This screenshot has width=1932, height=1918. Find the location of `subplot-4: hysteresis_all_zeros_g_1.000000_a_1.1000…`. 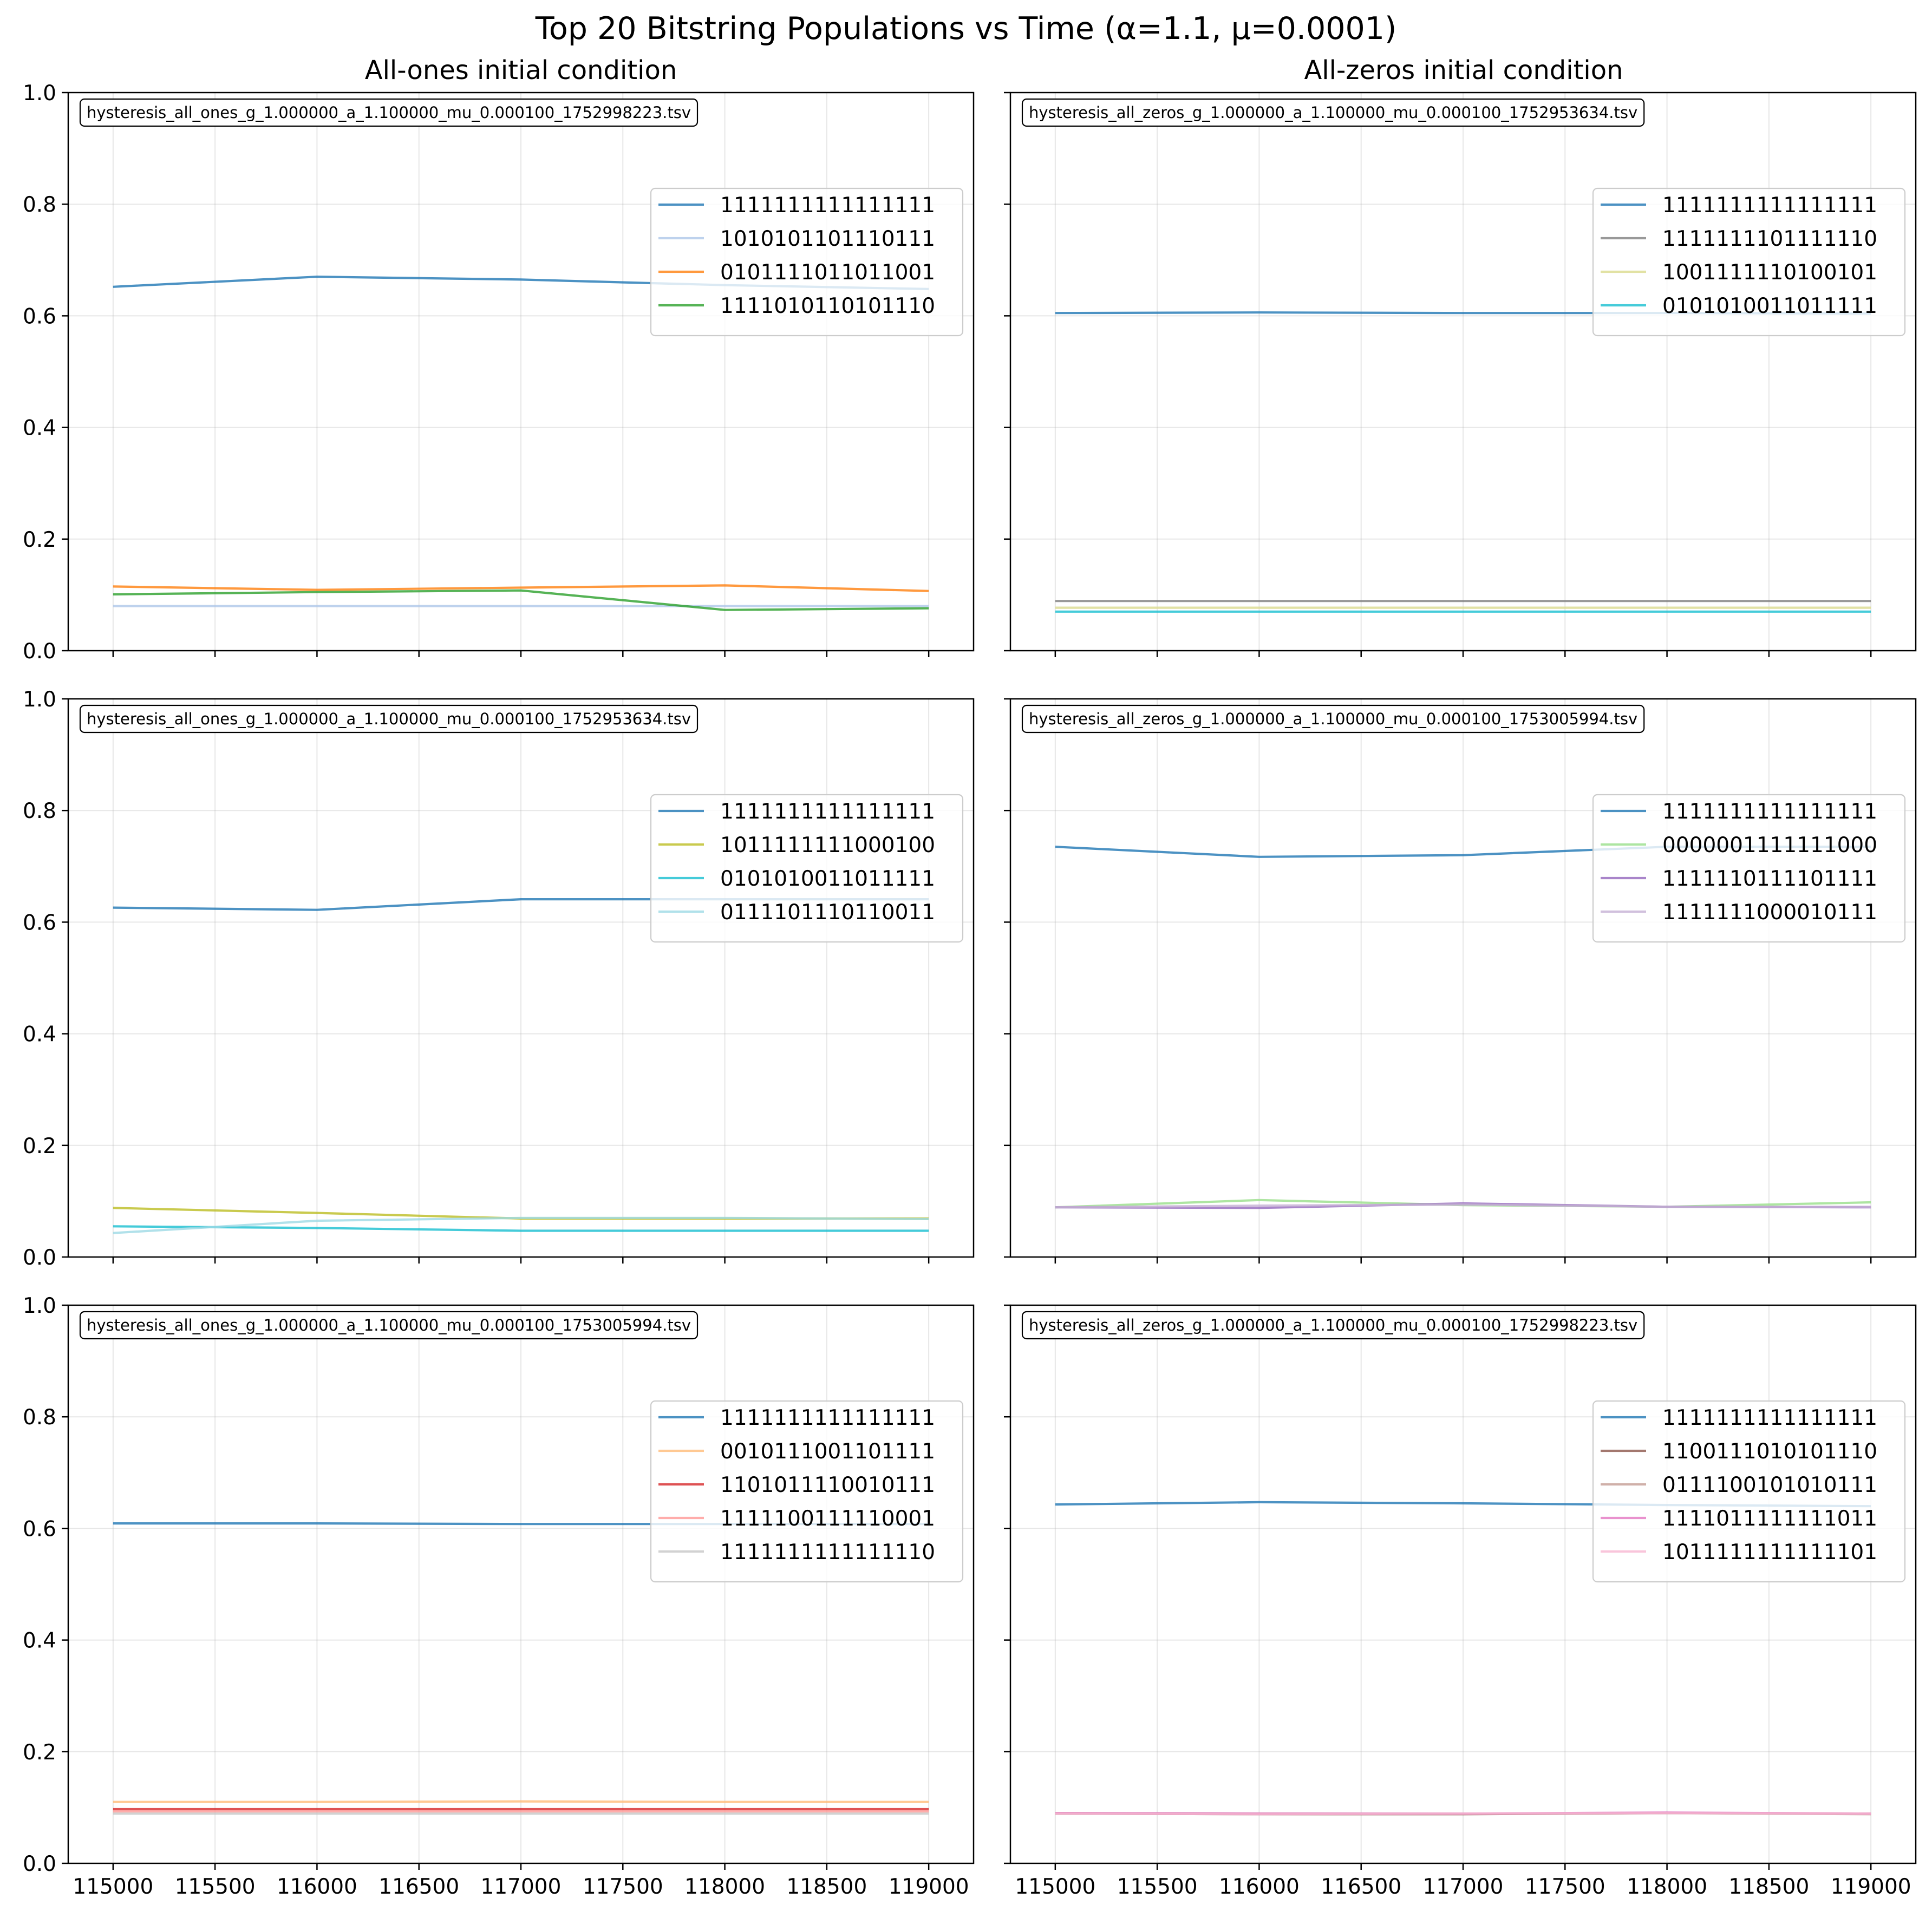

subplot-4: hysteresis_all_zeros_g_1.000000_a_1.1000… is located at coordinates (1460, 981).